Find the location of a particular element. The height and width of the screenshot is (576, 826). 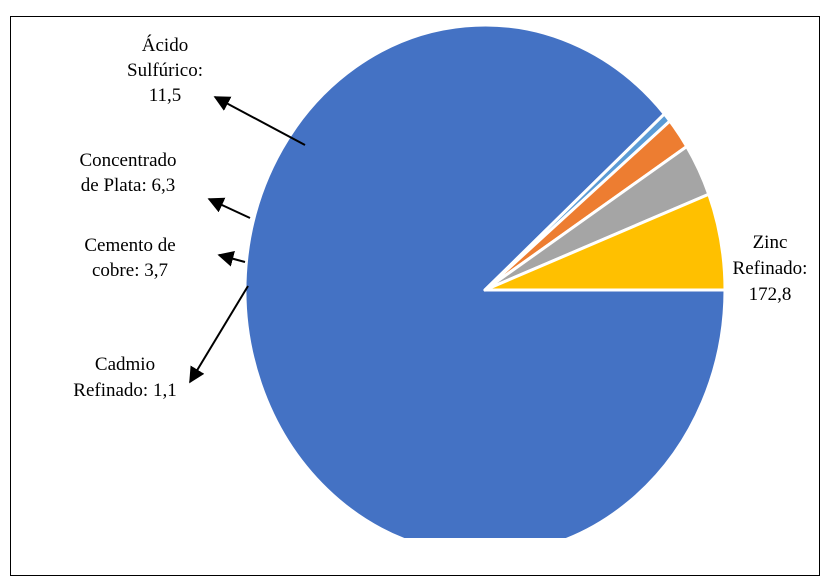

data-label-line: Cadmio is located at coordinates (125, 364).